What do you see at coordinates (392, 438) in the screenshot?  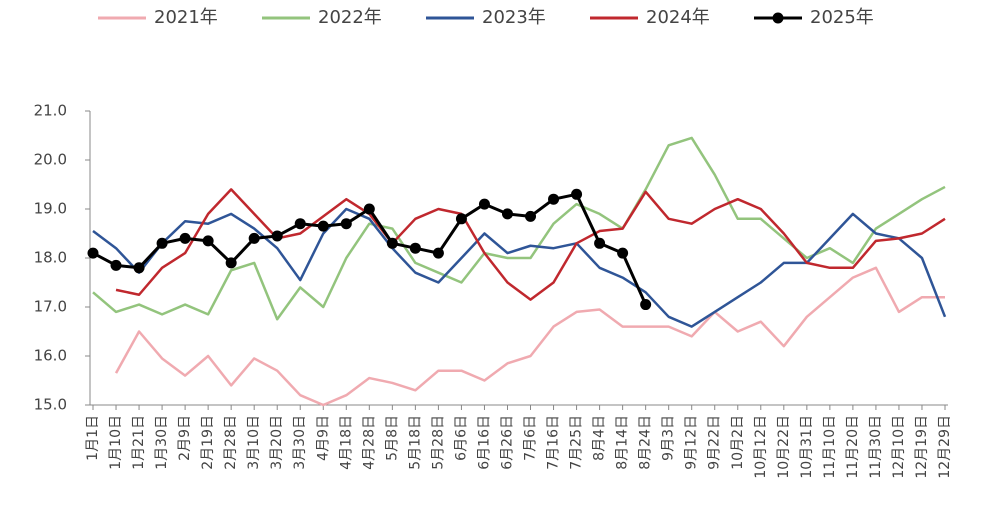 I see `x-tick-label: 5月8日` at bounding box center [392, 438].